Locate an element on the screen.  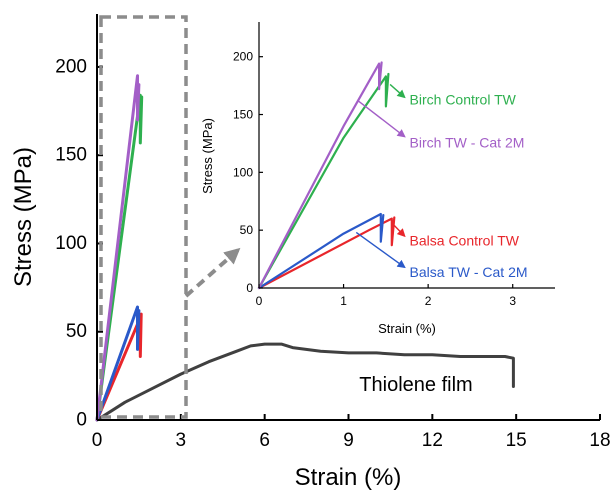
main-x-tick-label: 18 is located at coordinates (599, 440).